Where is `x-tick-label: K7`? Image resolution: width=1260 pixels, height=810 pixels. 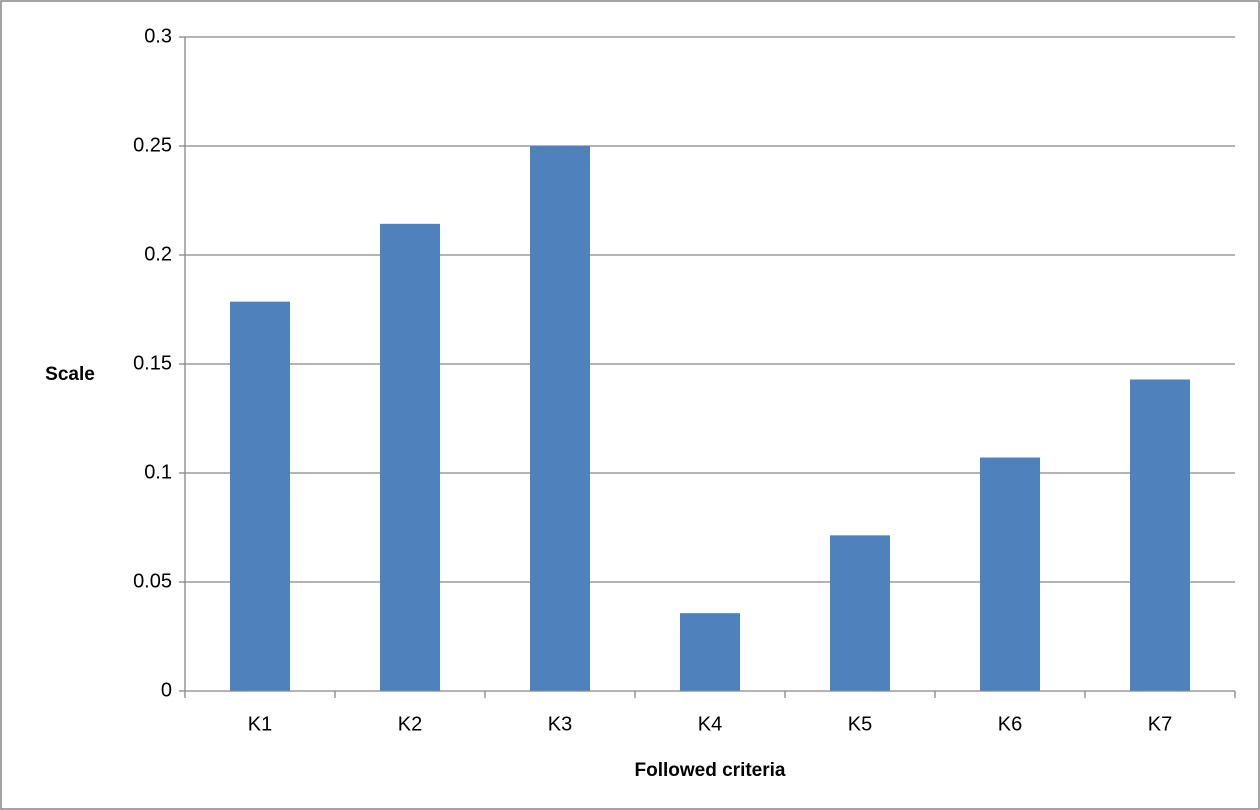 x-tick-label: K7 is located at coordinates (1160, 724).